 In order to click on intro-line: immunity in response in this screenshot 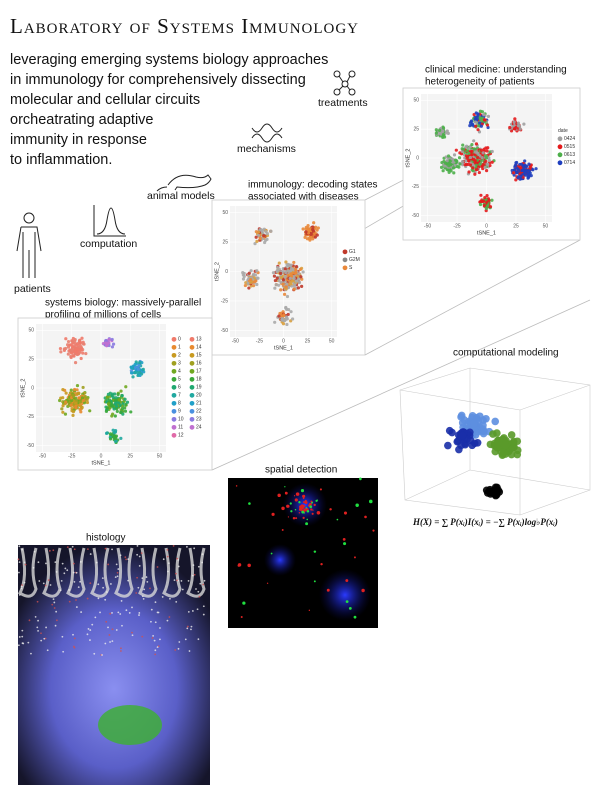, I will do `click(78, 140)`.